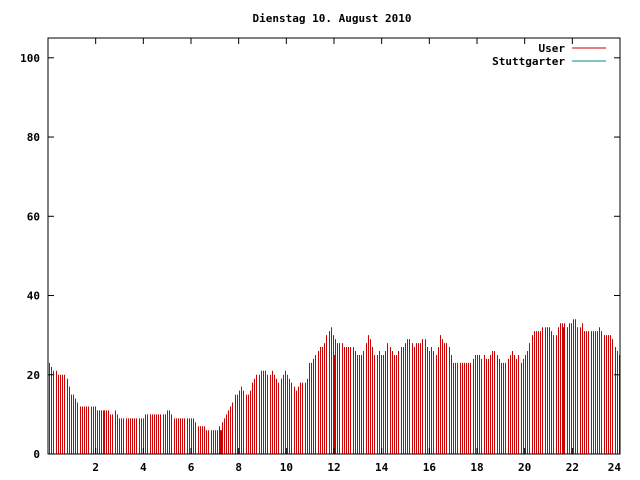 The height and width of the screenshot is (480, 640). I want to click on x-tick-label: 20, so click(524, 467).